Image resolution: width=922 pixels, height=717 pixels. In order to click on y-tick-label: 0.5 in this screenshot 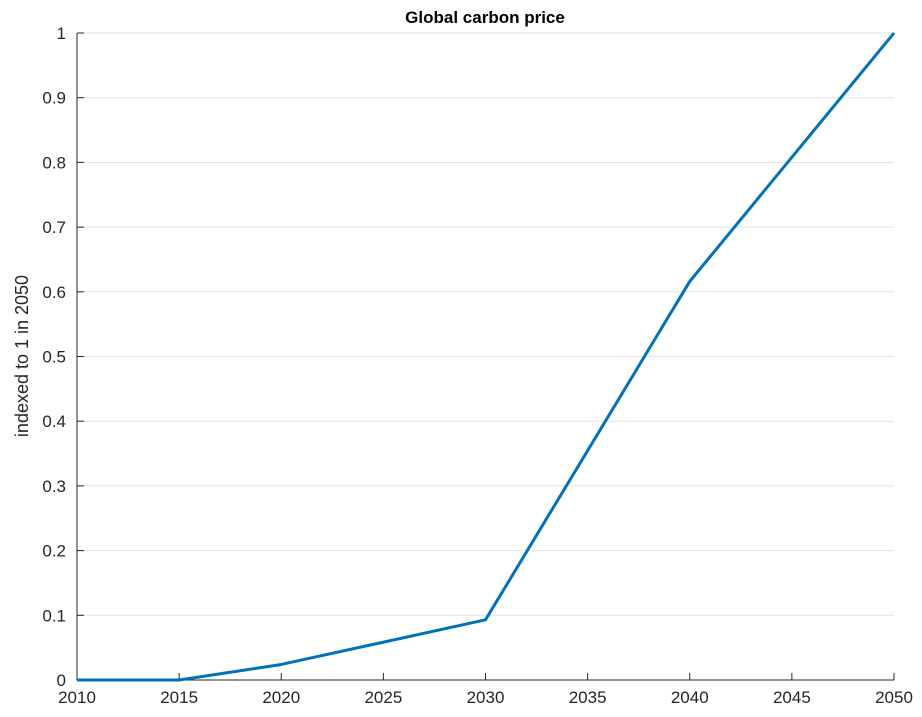, I will do `click(54, 357)`.